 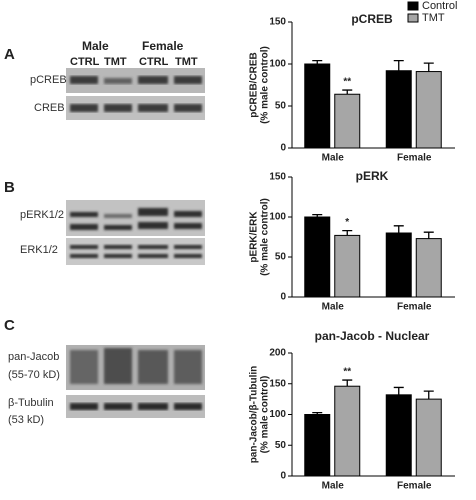 What do you see at coordinates (42, 215) in the screenshot?
I see `blot-label: pERK1/2` at bounding box center [42, 215].